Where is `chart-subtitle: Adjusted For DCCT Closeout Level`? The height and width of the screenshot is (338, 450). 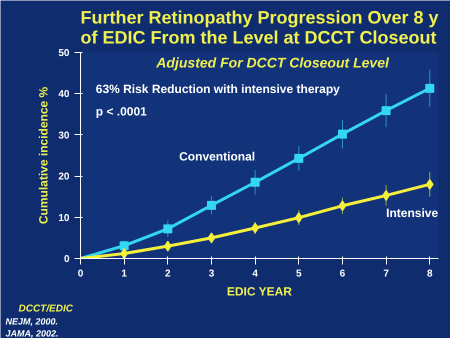
chart-subtitle: Adjusted For DCCT Closeout Level is located at coordinates (272, 62).